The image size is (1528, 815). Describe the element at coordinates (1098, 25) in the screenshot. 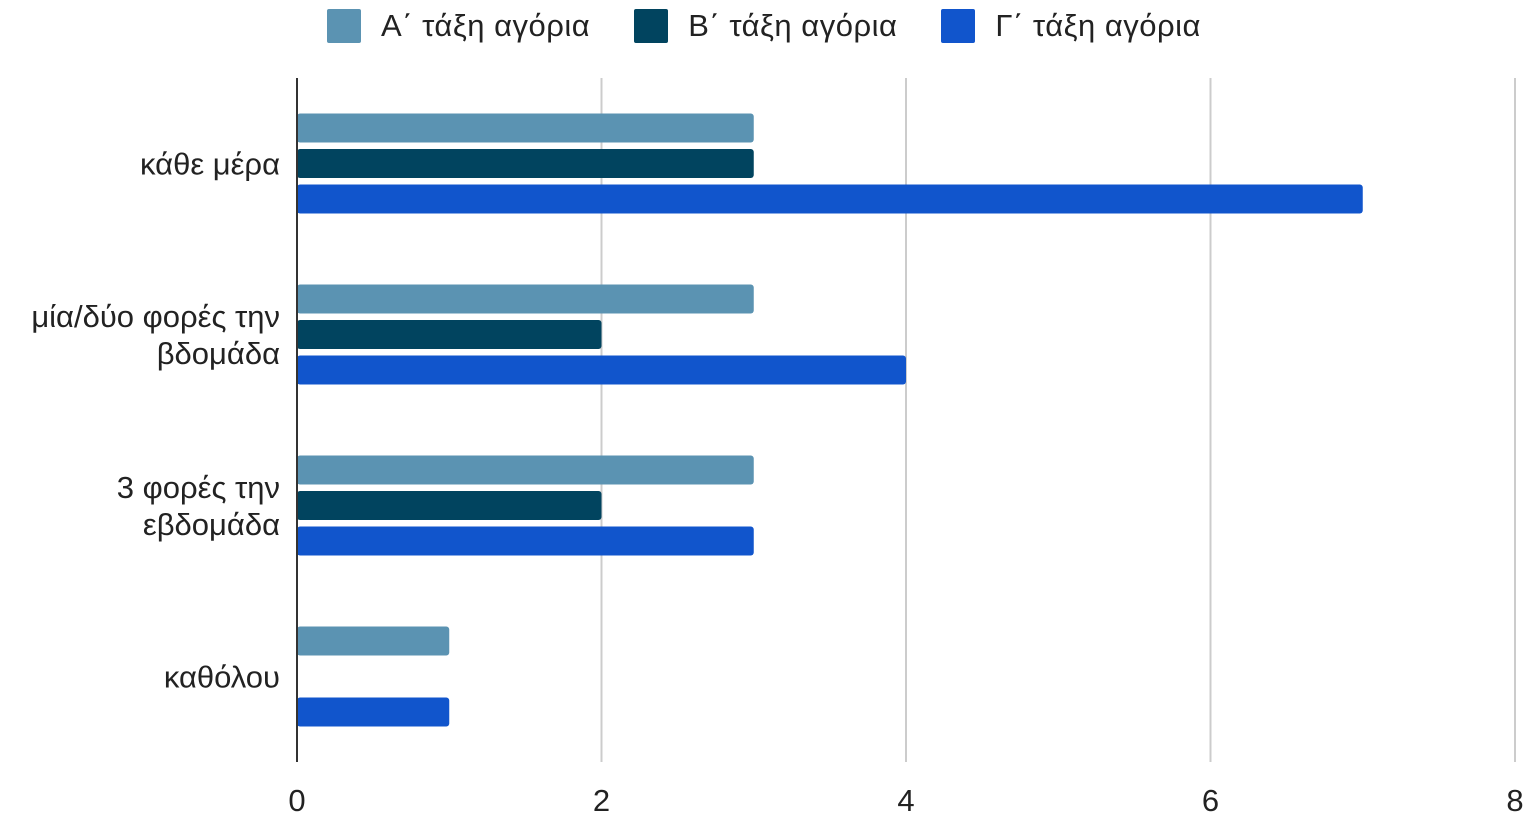

I see `legend-label: Γ΄ τάξη αγόρια` at that location.